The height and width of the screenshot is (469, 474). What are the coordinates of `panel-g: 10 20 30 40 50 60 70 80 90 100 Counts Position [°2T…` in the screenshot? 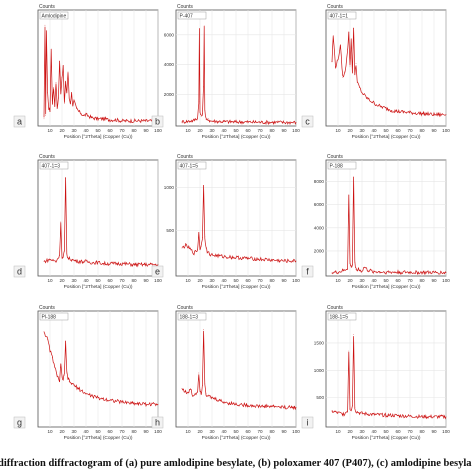 It's located at (87, 373).